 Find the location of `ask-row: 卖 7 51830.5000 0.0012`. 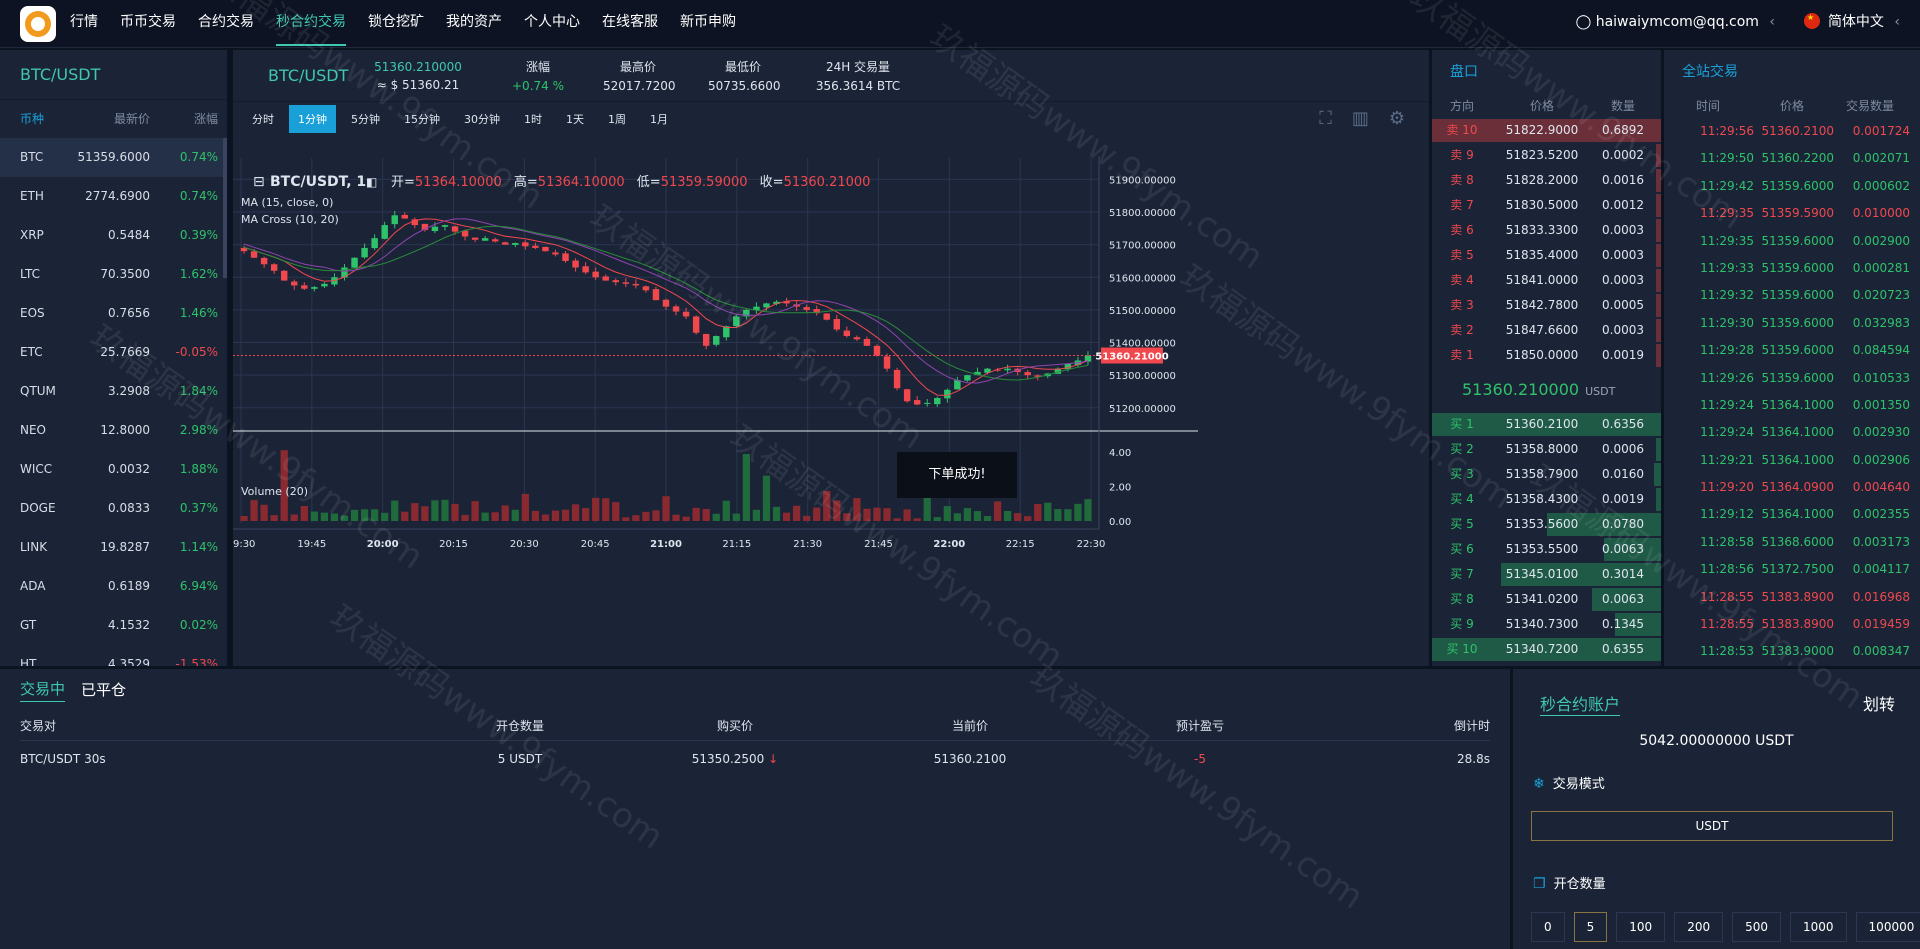

ask-row: 卖 7 51830.5000 0.0012 is located at coordinates (1546, 205).